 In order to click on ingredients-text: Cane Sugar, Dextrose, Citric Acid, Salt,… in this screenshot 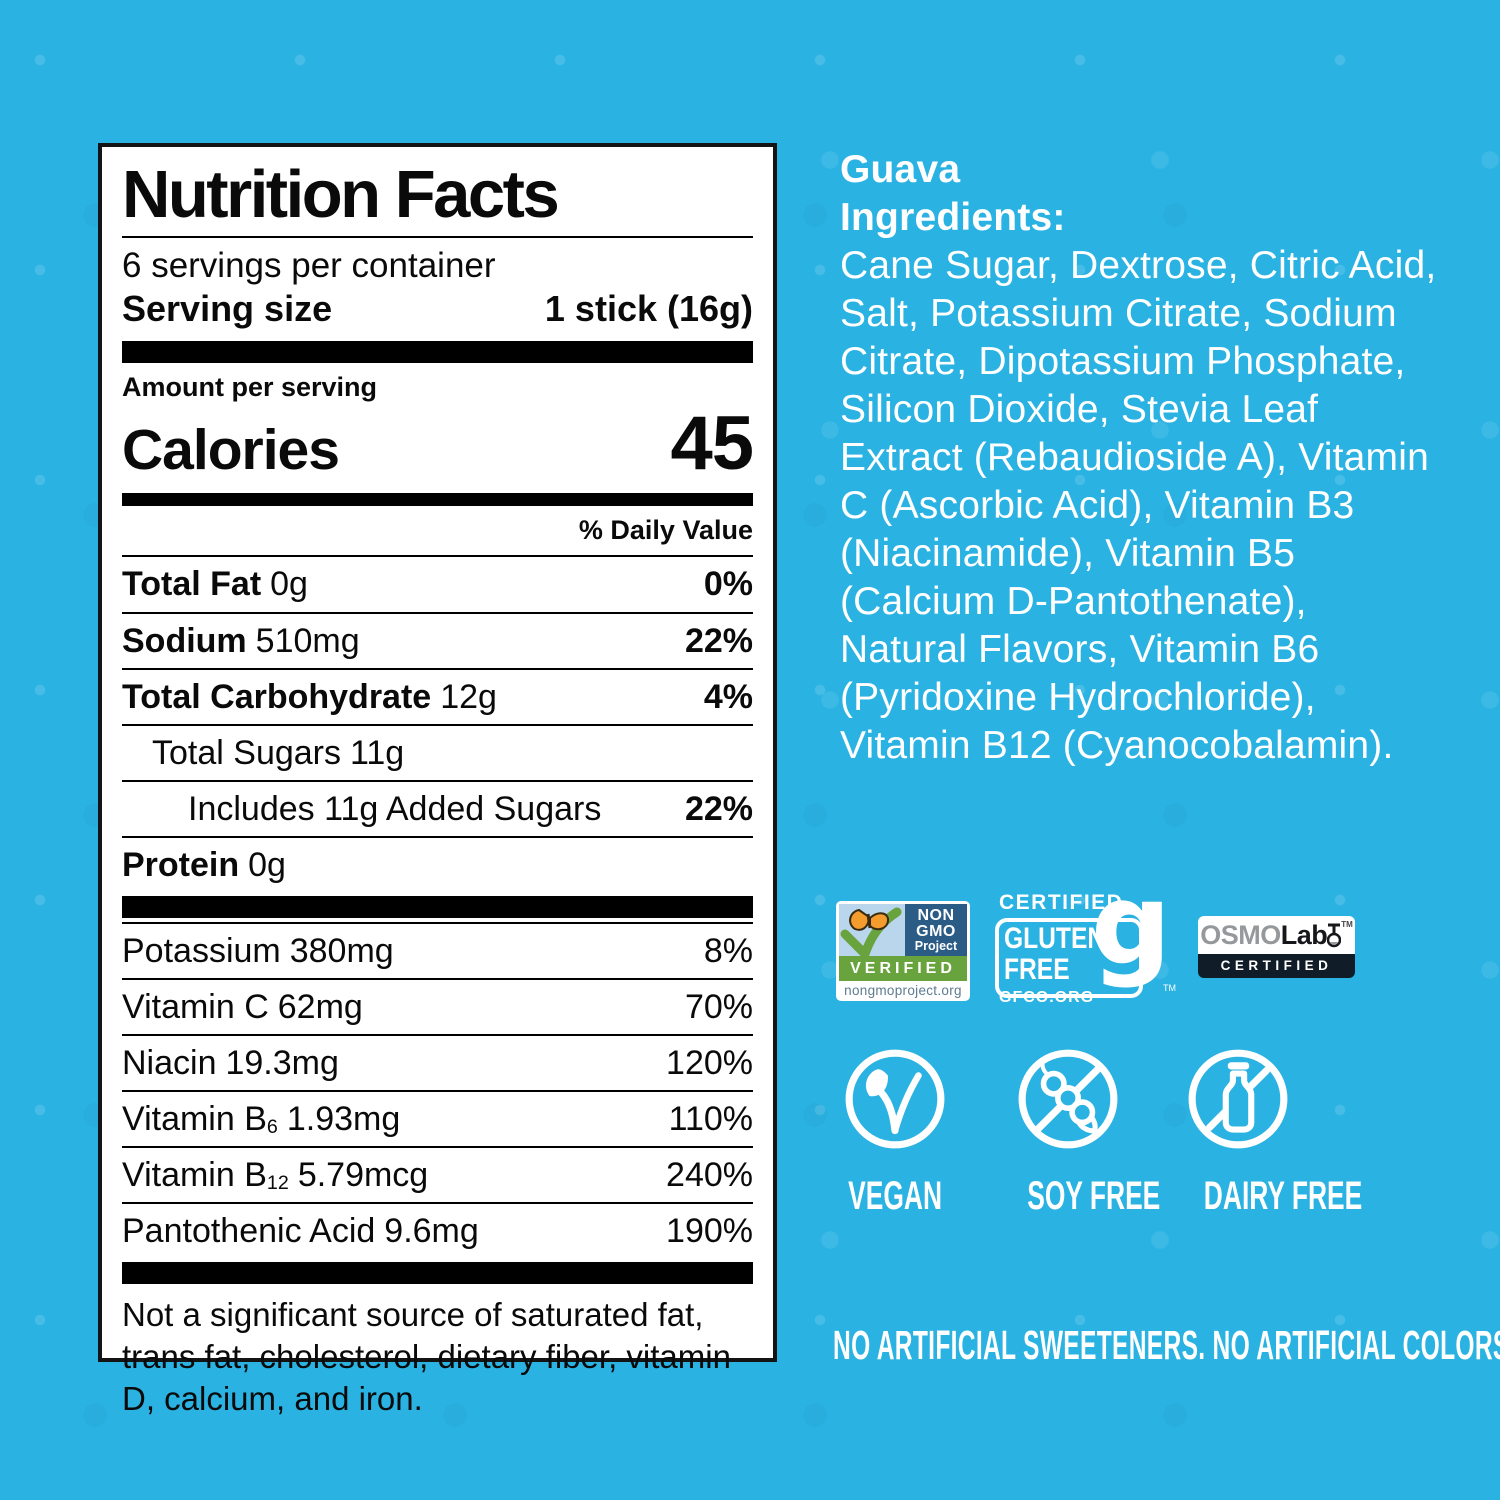, I will do `click(1138, 505)`.